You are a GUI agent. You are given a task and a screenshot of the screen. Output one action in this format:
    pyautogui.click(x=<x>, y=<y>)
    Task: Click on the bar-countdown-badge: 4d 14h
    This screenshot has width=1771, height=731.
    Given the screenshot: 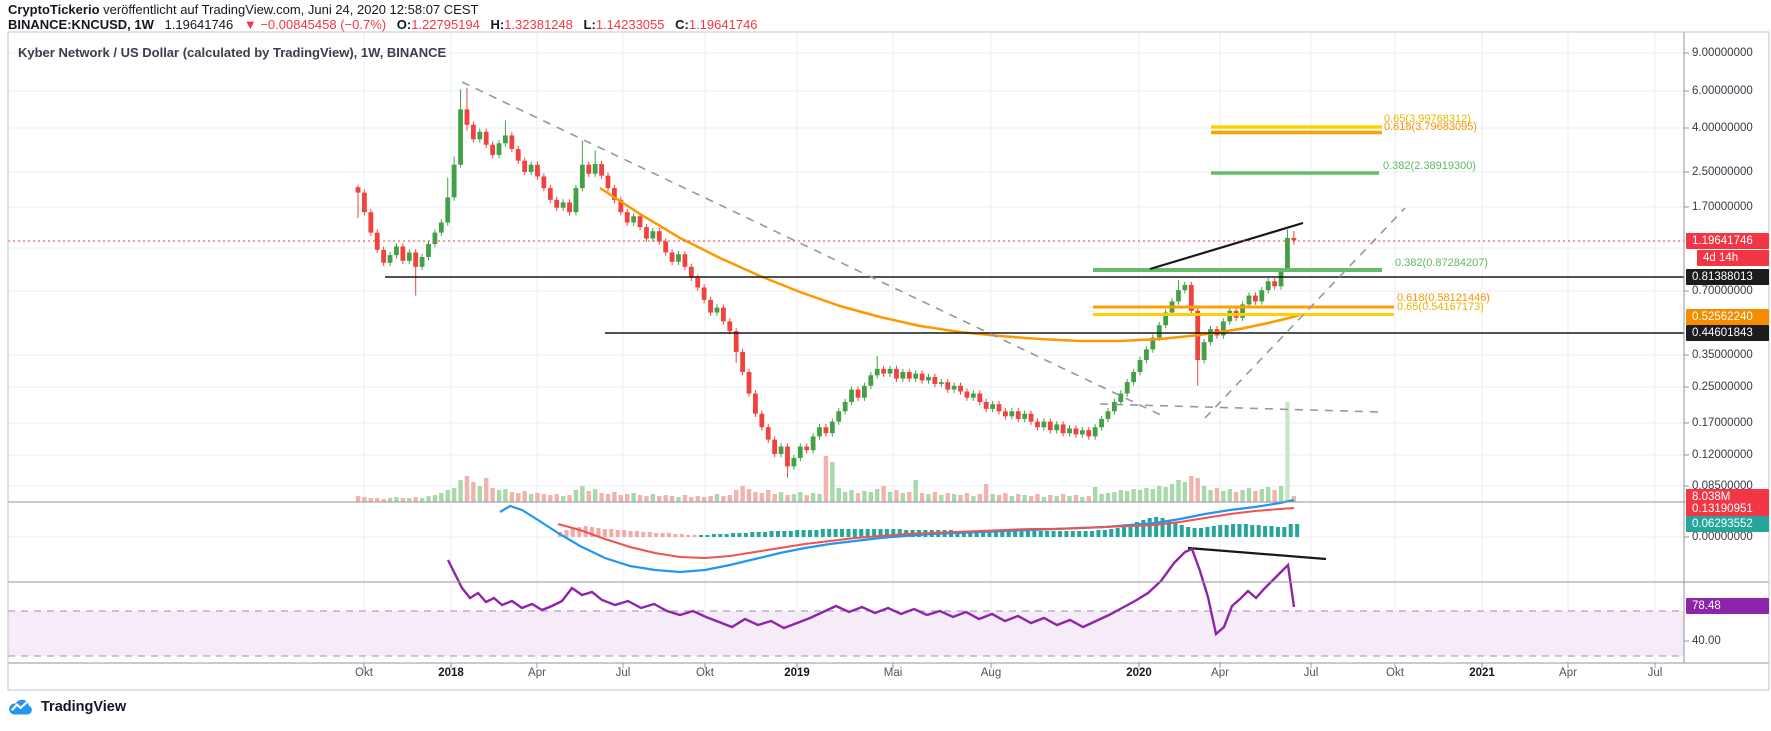 What is the action you would take?
    pyautogui.click(x=1733, y=258)
    